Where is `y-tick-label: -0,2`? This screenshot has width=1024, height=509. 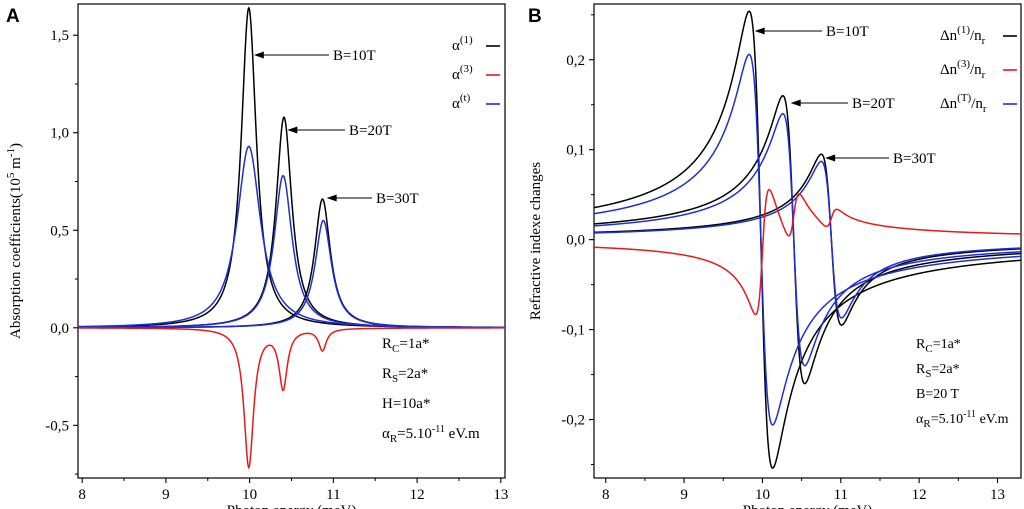 y-tick-label: -0,2 is located at coordinates (573, 421).